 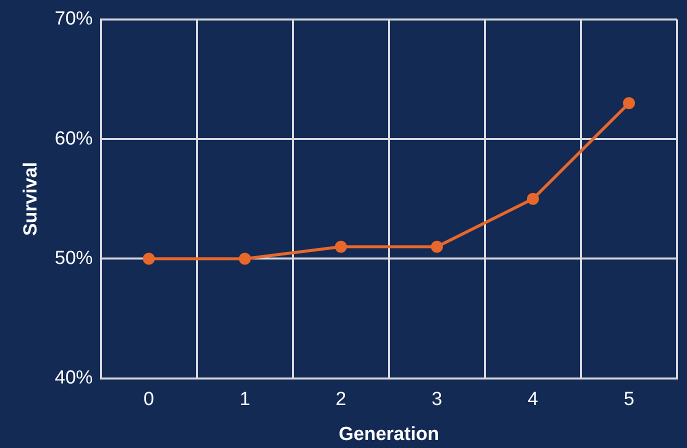 I want to click on x-tick-label: 1, so click(x=245, y=399).